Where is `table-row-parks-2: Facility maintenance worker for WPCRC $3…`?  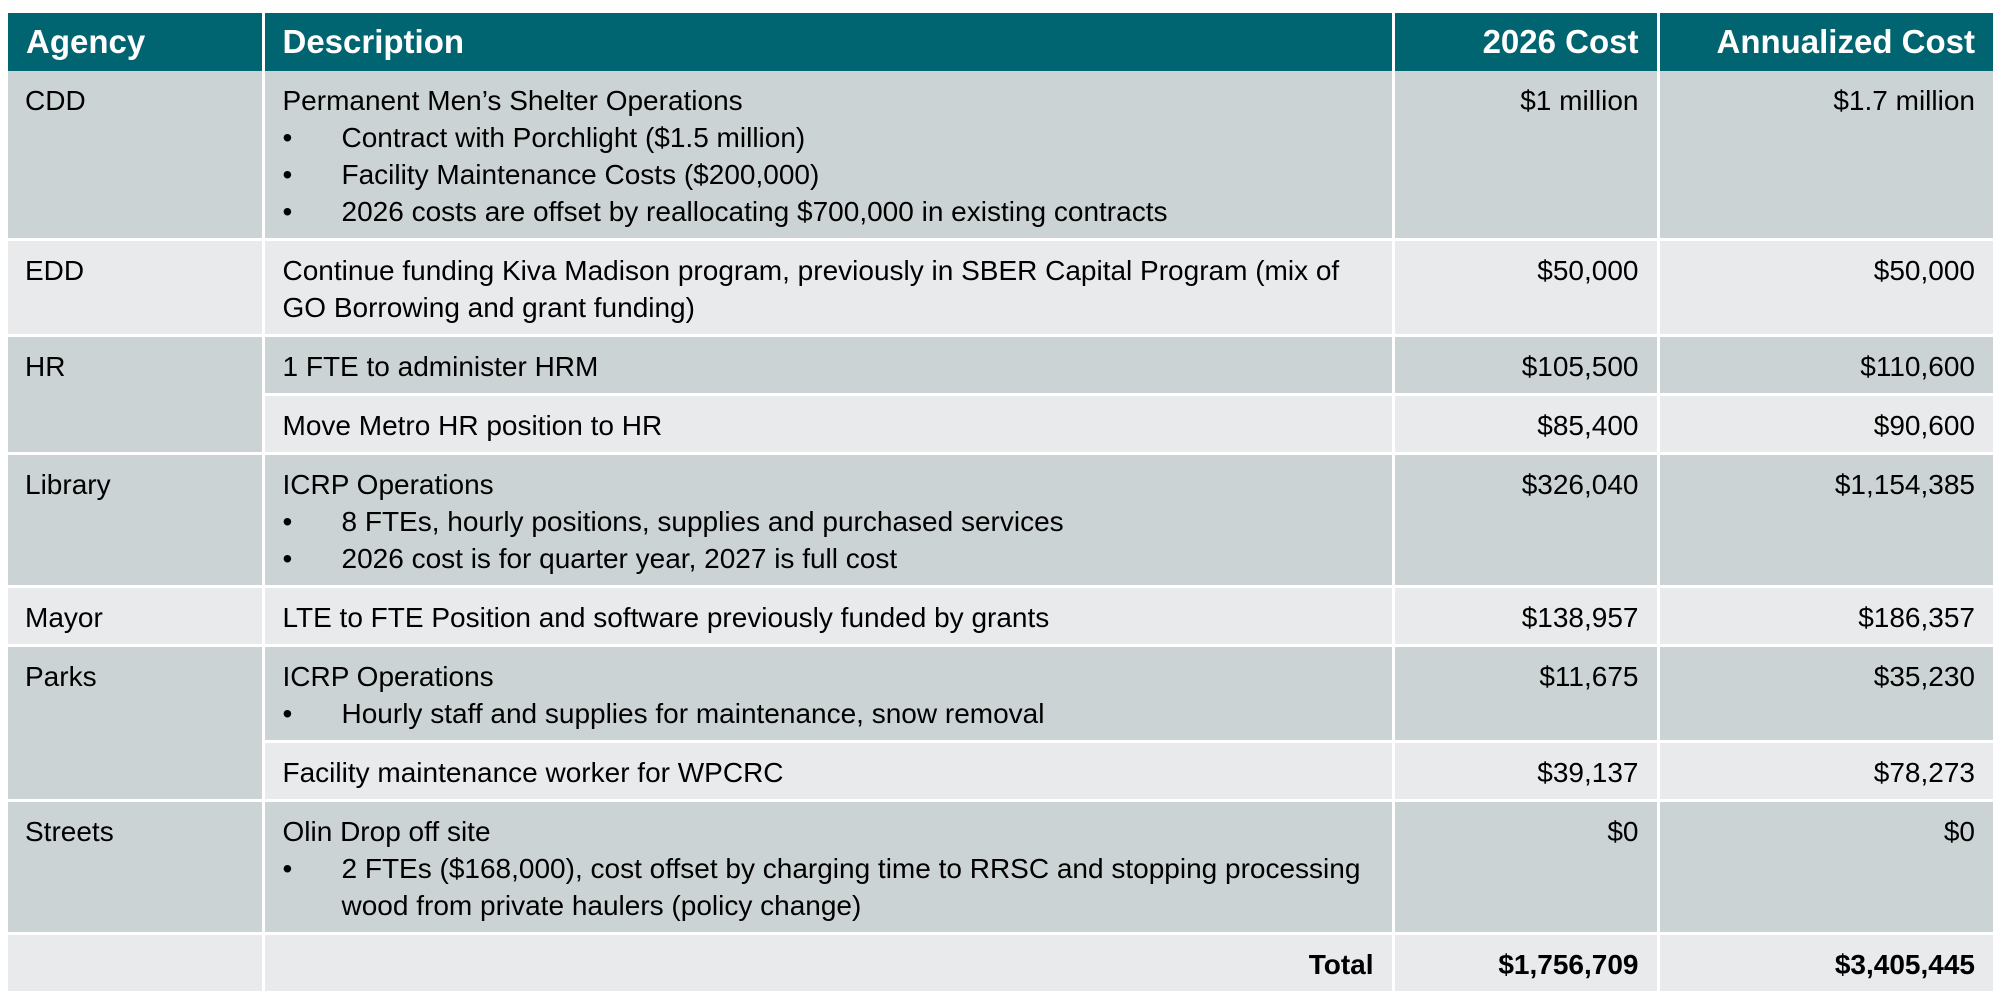 table-row-parks-2: Facility maintenance worker for WPCRC $3… is located at coordinates (1000, 771).